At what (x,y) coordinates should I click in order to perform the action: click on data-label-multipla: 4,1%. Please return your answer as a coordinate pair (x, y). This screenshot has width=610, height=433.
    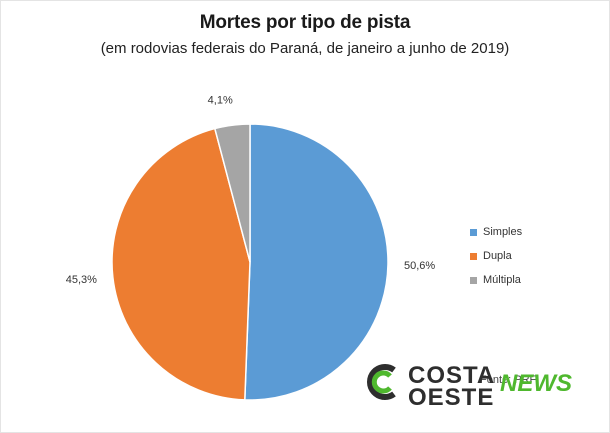
    Looking at the image, I should click on (220, 100).